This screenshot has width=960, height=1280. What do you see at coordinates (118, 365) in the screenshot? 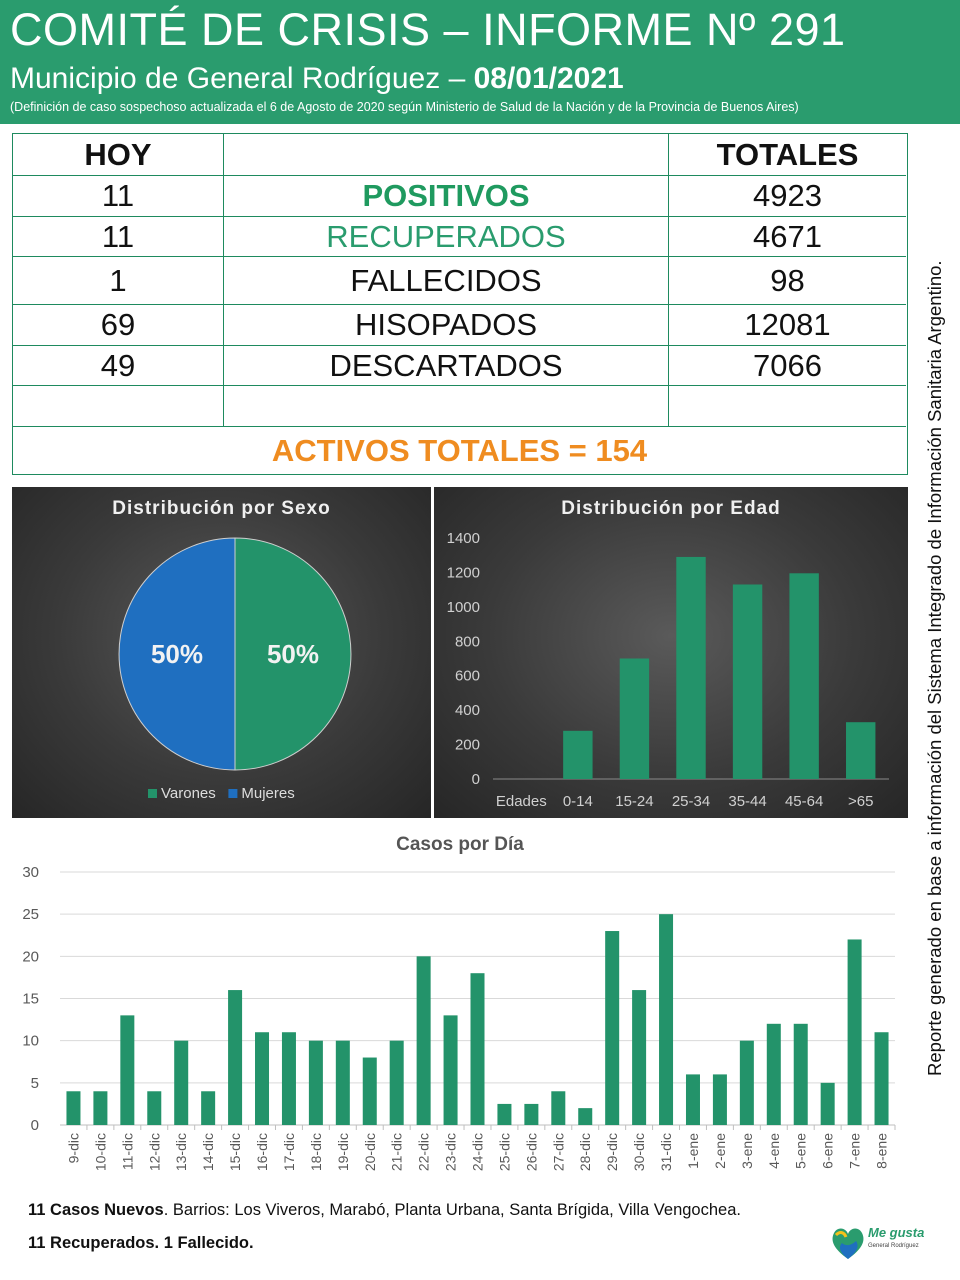
I see `hoy-value: 49` at bounding box center [118, 365].